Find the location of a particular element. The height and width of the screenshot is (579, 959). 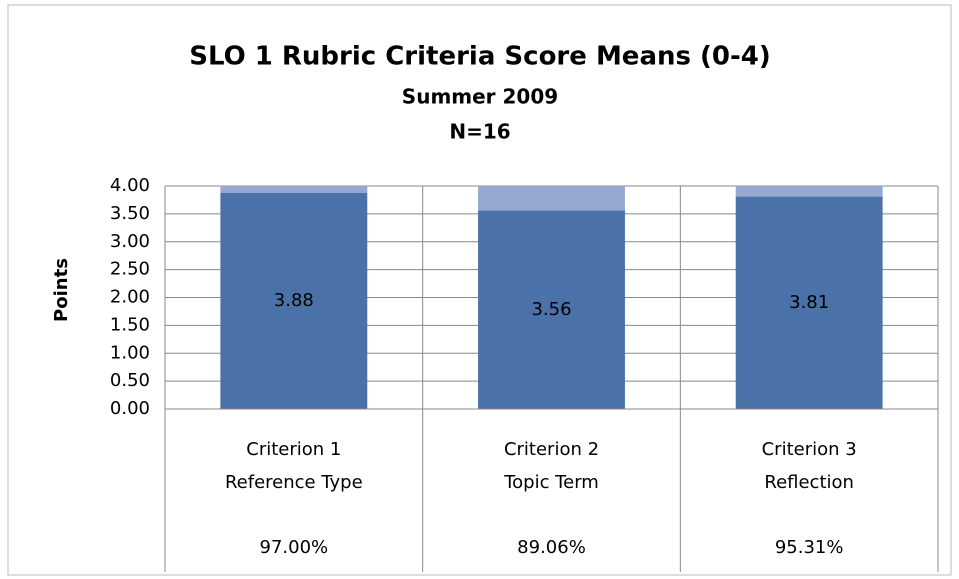

y-tick-label: 3.50 is located at coordinates (130, 213).